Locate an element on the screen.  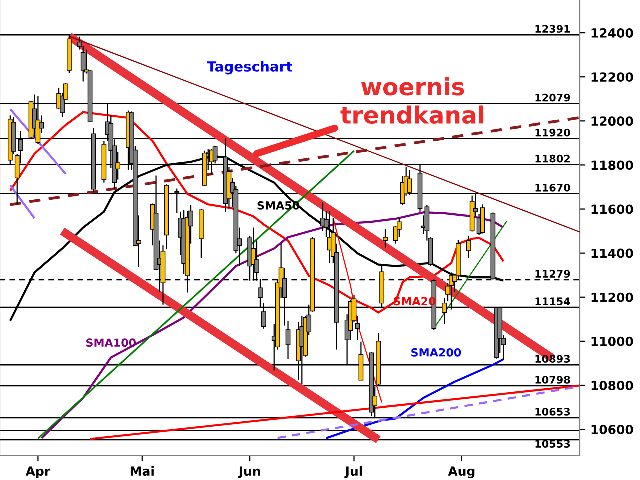
annotation: woernis trendkanal is located at coordinates (412, 101).